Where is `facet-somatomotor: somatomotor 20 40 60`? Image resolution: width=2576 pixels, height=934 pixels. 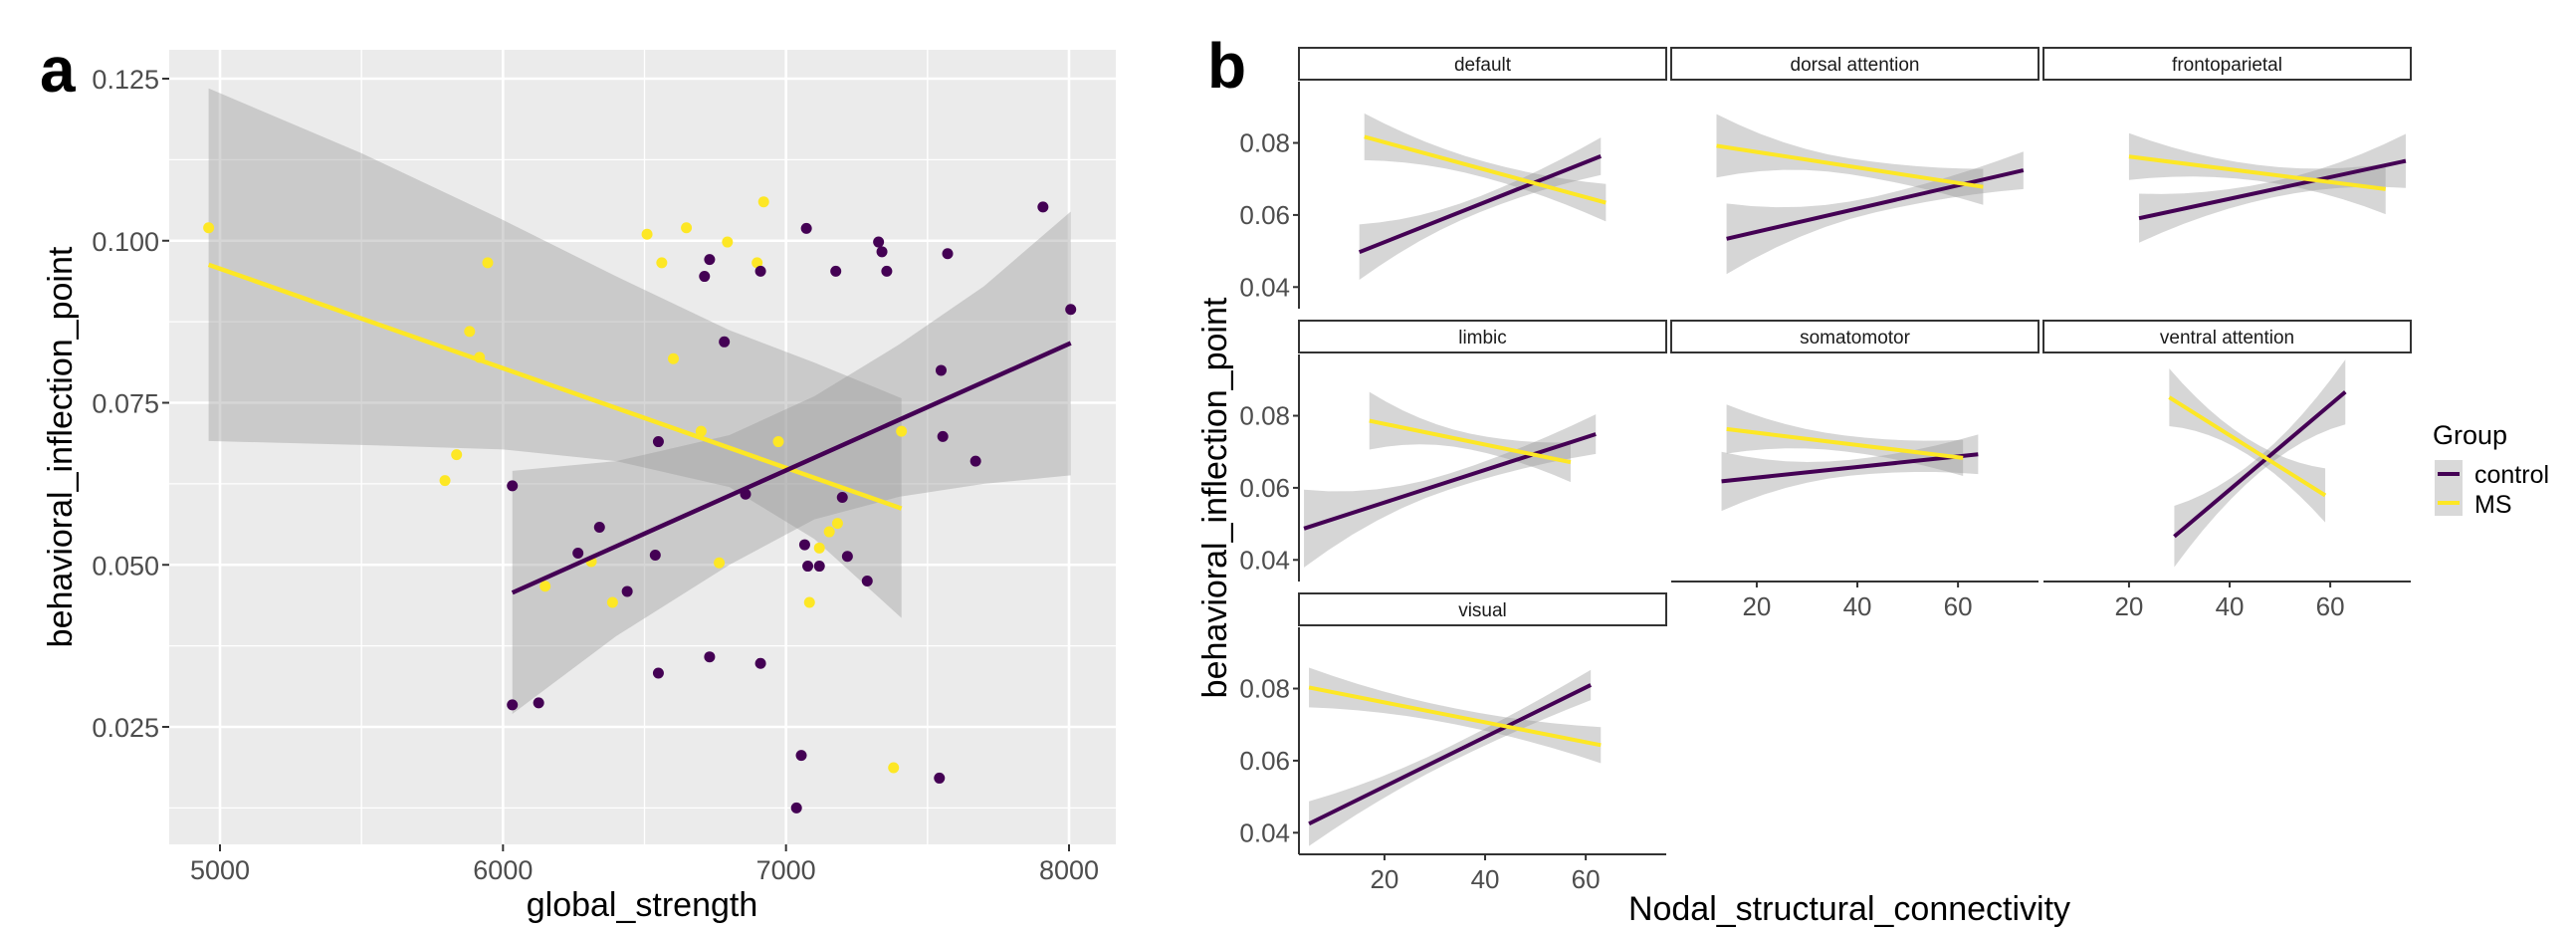
facet-somatomotor: somatomotor 20 40 60 is located at coordinates (1854, 470).